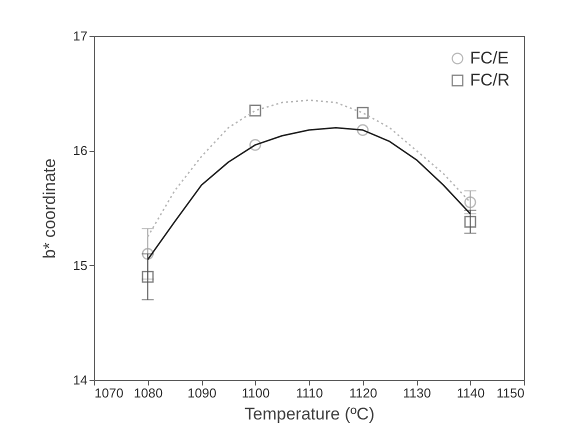 The height and width of the screenshot is (432, 565). What do you see at coordinates (148, 393) in the screenshot?
I see `x-tick-label: 1080` at bounding box center [148, 393].